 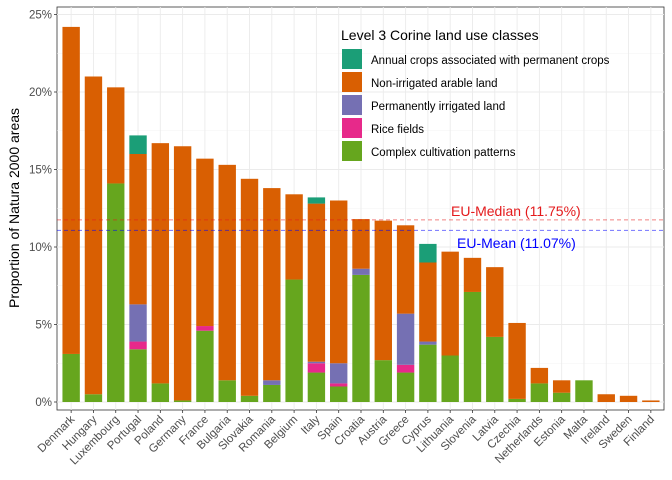 I want to click on bar-segment-hungary-complex-cultivation-patterns, so click(x=93, y=398).